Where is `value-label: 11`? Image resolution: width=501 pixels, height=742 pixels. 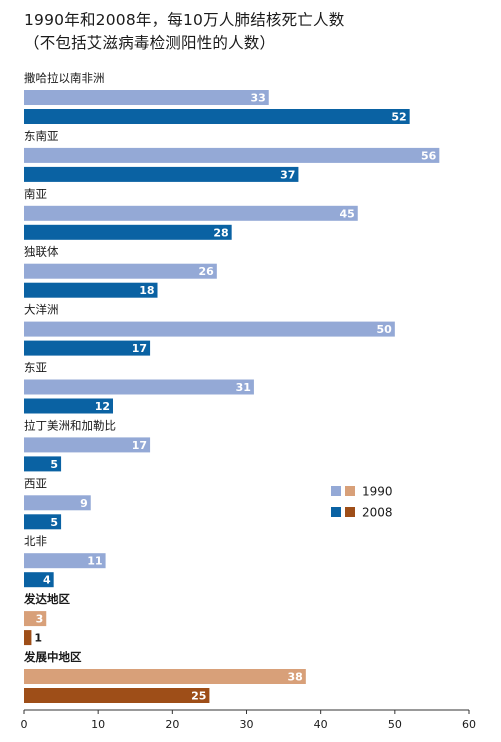
value-label: 11 is located at coordinates (94, 561).